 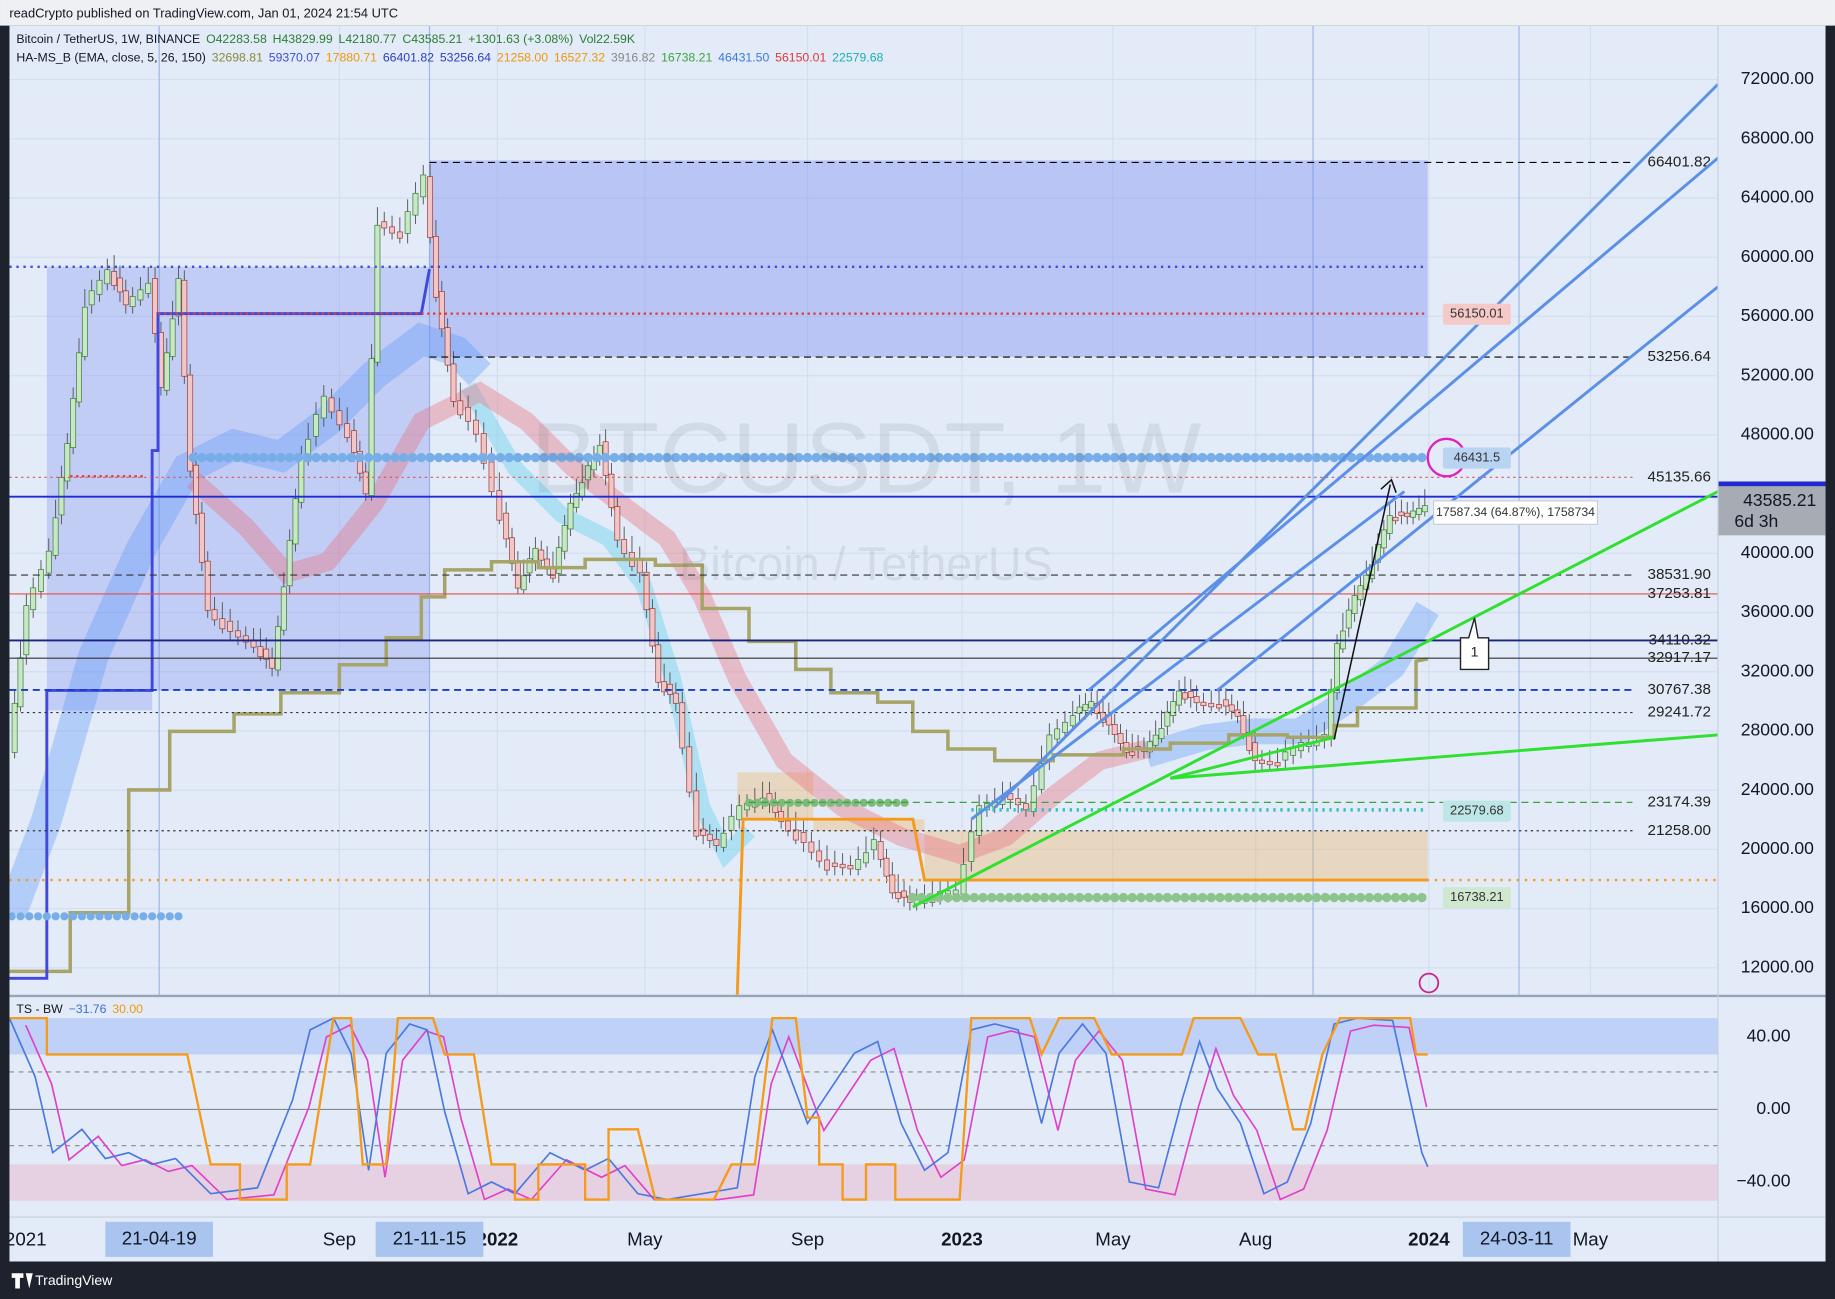 What do you see at coordinates (807, 1238) in the screenshot?
I see `time-label: Sep` at bounding box center [807, 1238].